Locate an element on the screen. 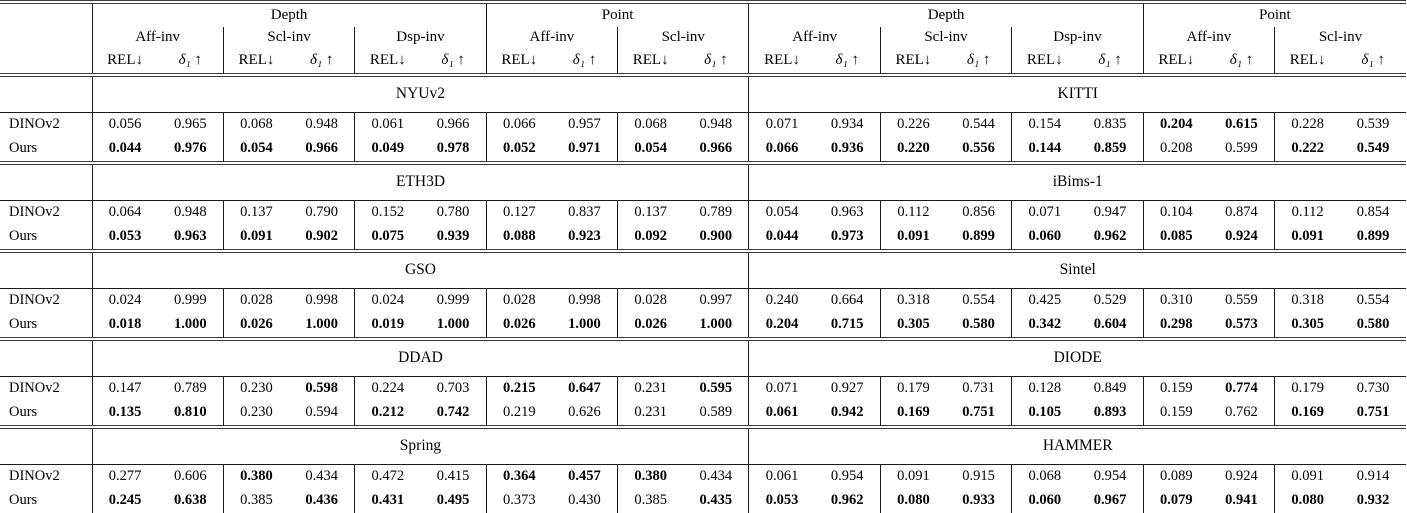 The image size is (1407, 513). value-cell: 0.019 is located at coordinates (387, 326).